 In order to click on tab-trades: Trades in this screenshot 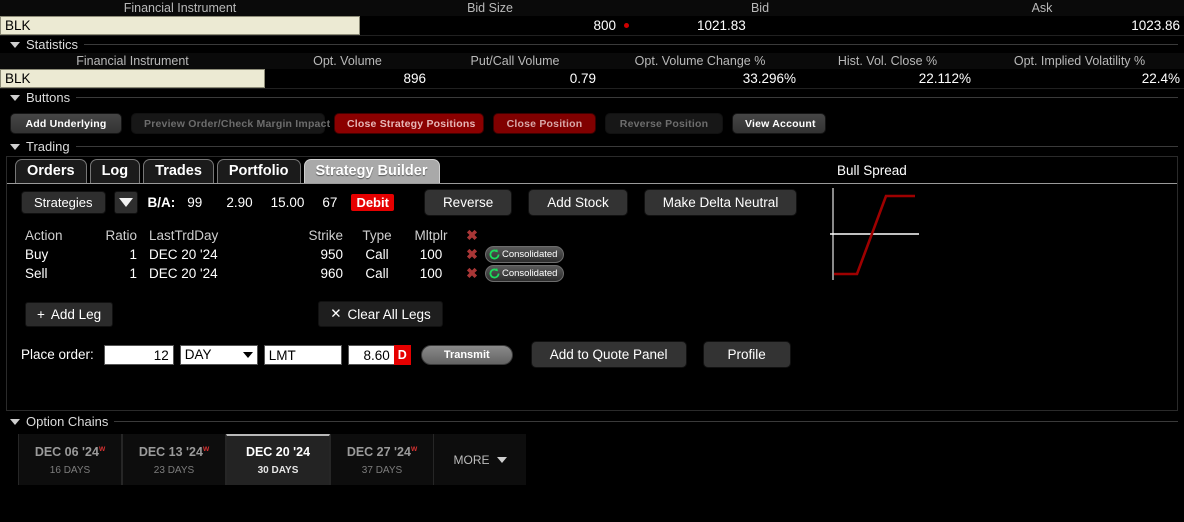, I will do `click(178, 171)`.